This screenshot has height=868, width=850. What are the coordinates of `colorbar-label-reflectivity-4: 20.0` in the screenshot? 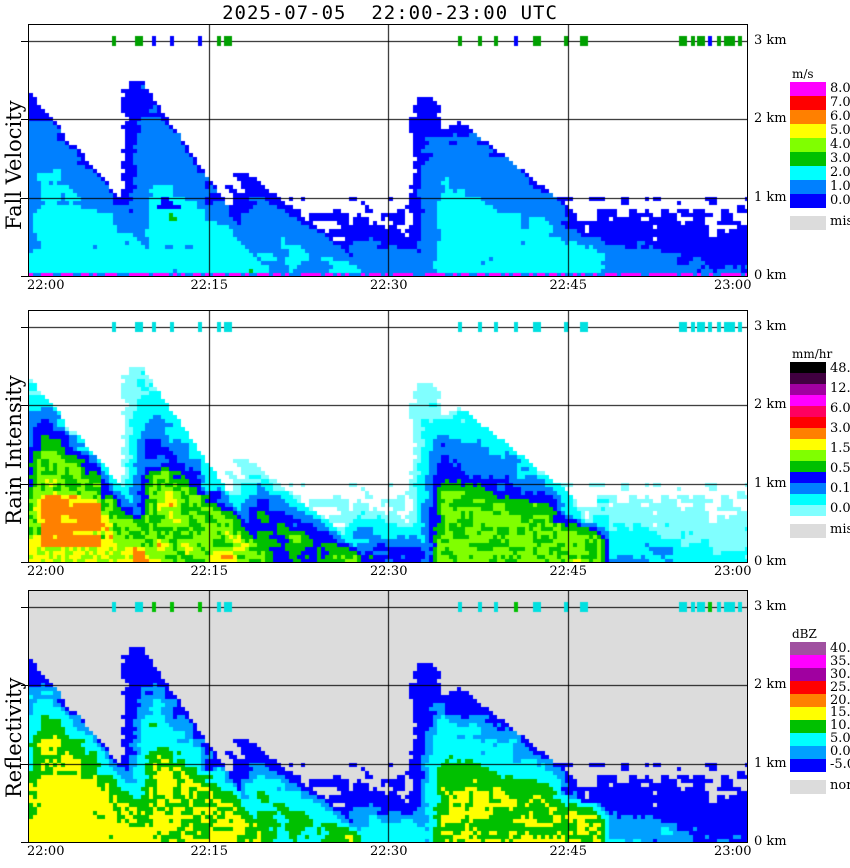 It's located at (840, 700).